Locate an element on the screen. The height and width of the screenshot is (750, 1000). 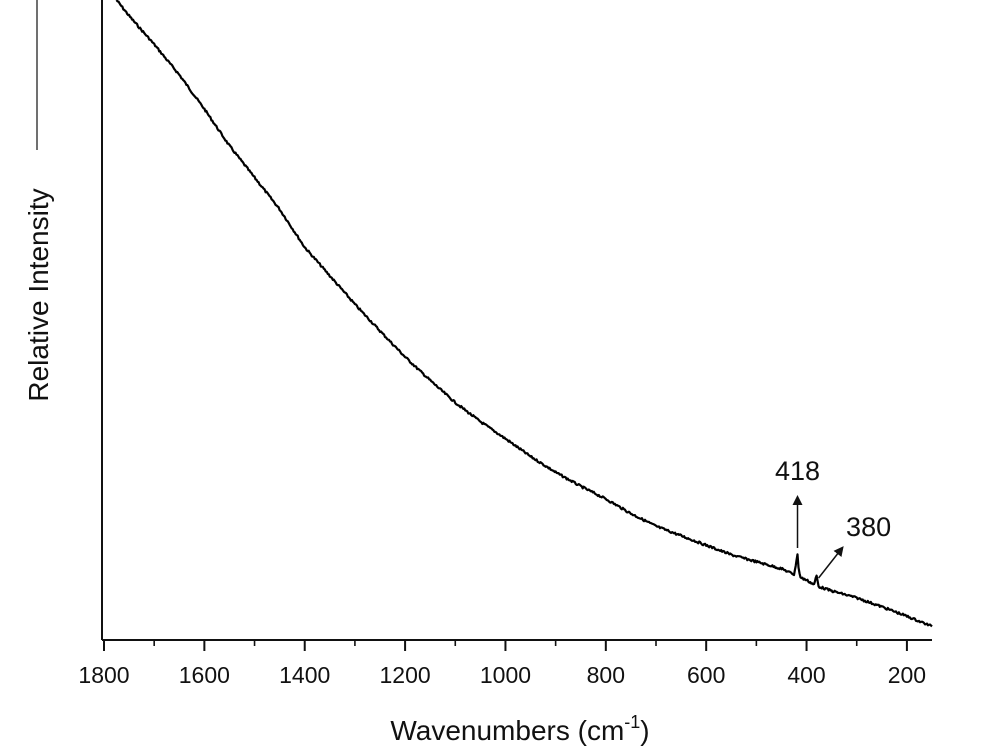
x-tick-label: 1000 is located at coordinates (505, 675).